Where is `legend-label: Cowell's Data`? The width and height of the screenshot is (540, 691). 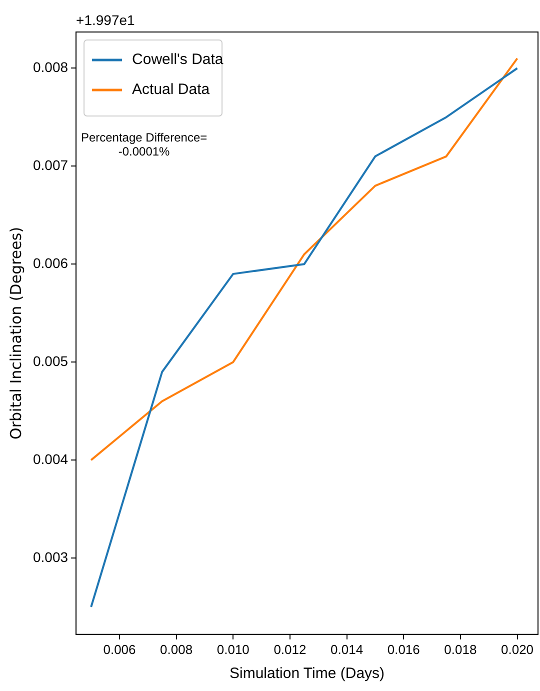
legend-label: Cowell's Data is located at coordinates (178, 59).